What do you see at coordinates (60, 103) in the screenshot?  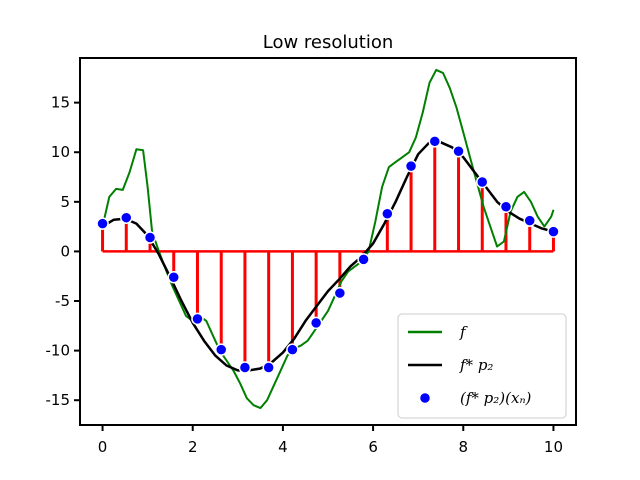 I see `y-tick-label: 15` at bounding box center [60, 103].